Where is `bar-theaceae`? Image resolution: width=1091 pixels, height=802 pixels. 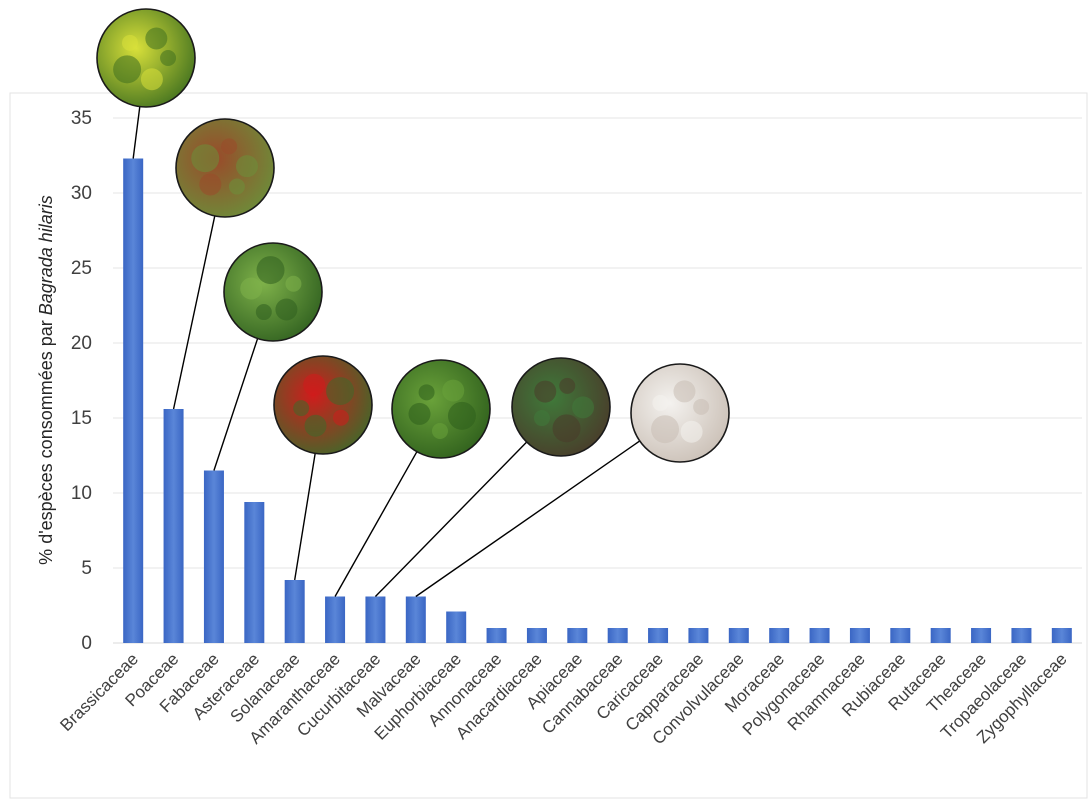 bar-theaceae is located at coordinates (981, 635).